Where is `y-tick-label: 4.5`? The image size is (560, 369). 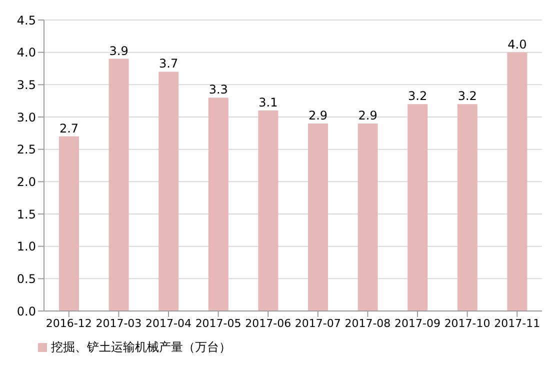 y-tick-label: 4.5 is located at coordinates (26, 20).